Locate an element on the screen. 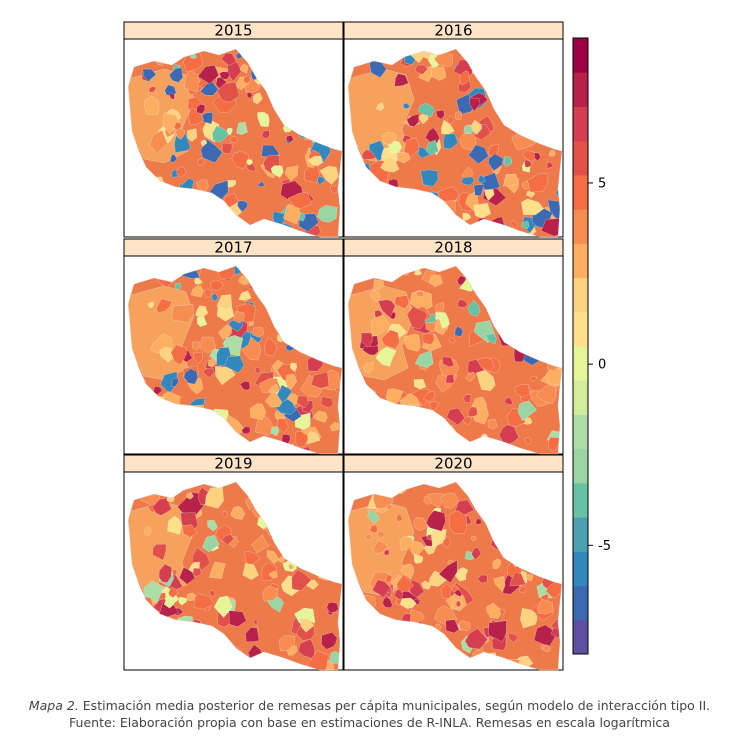  colorbar-tick-label: 0 is located at coordinates (602, 365).